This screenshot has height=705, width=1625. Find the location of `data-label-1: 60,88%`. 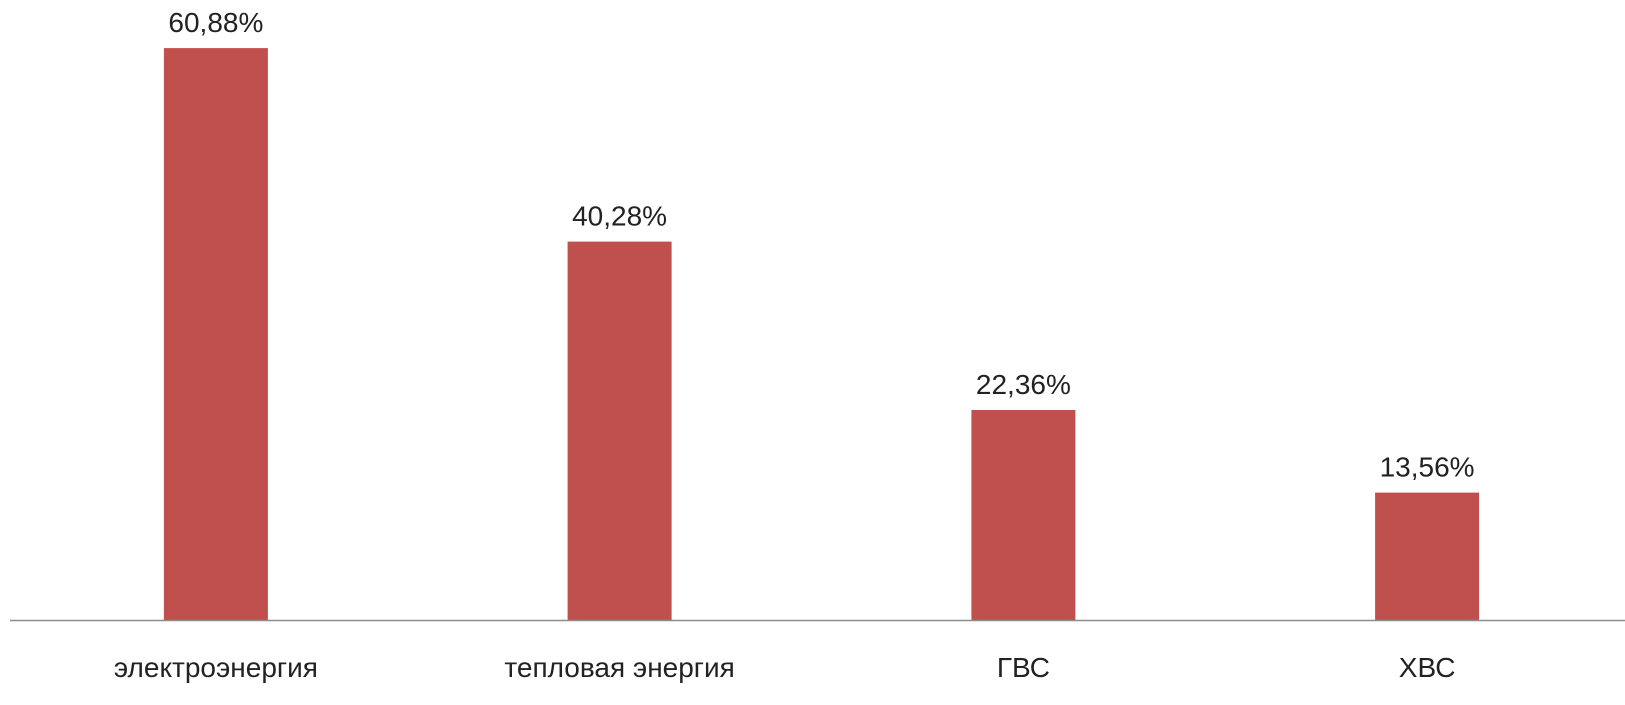

data-label-1: 60,88% is located at coordinates (215, 22).